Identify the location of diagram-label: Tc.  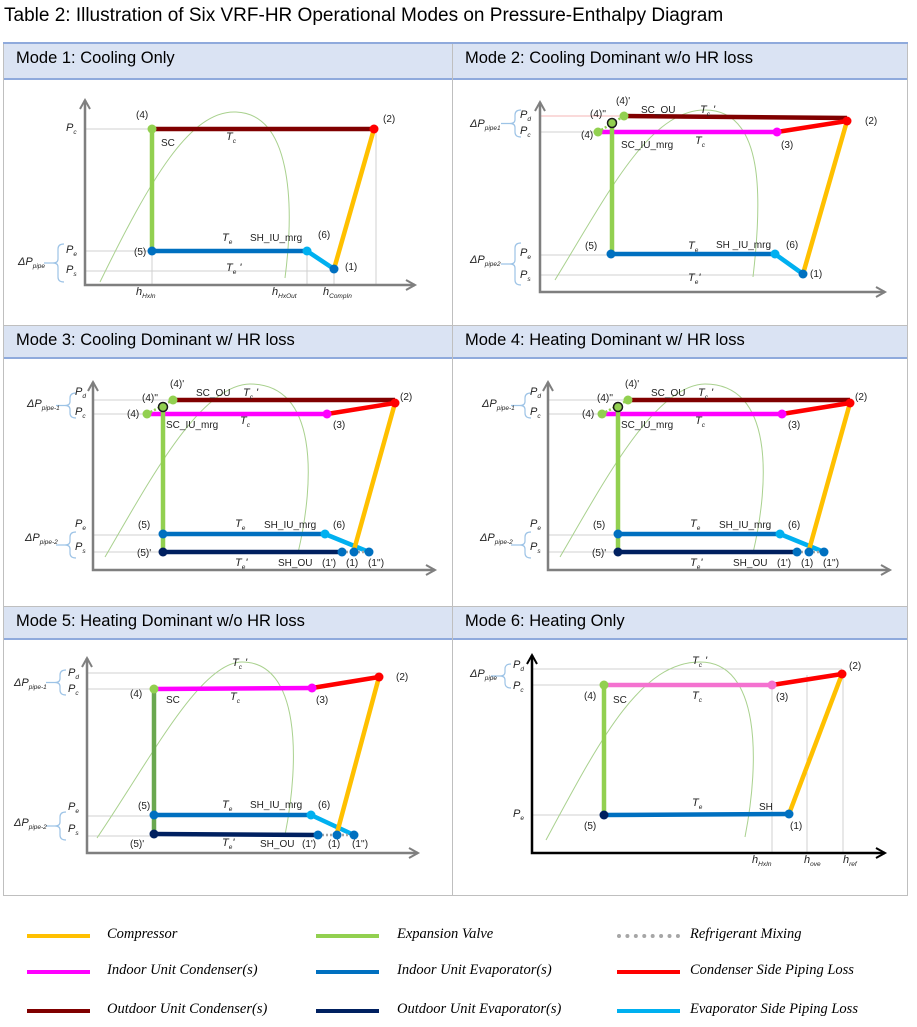
(700, 422).